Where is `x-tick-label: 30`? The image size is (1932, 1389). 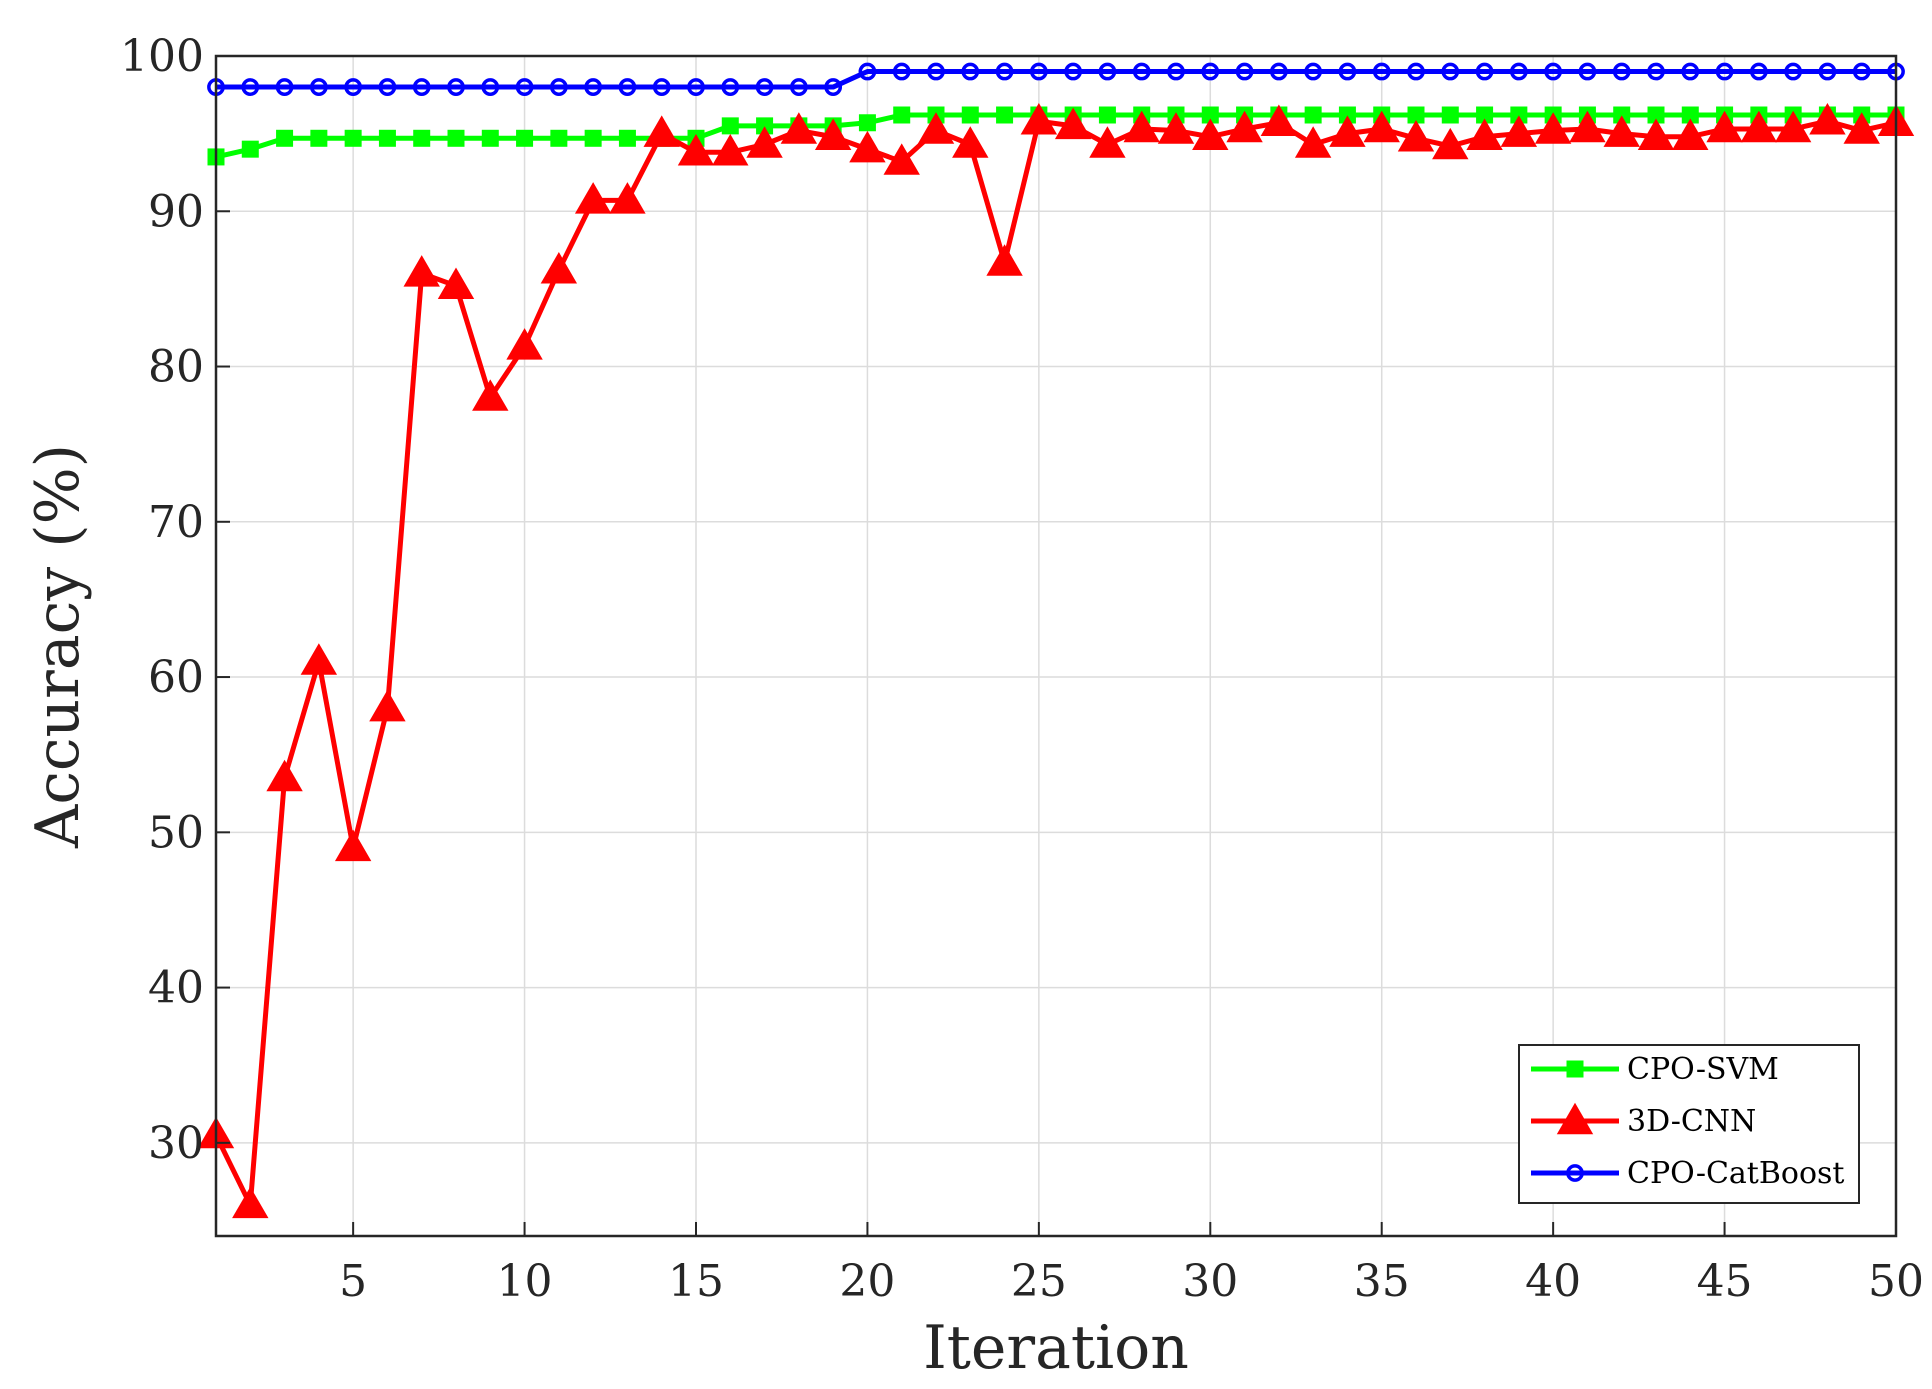 x-tick-label: 30 is located at coordinates (1210, 1281).